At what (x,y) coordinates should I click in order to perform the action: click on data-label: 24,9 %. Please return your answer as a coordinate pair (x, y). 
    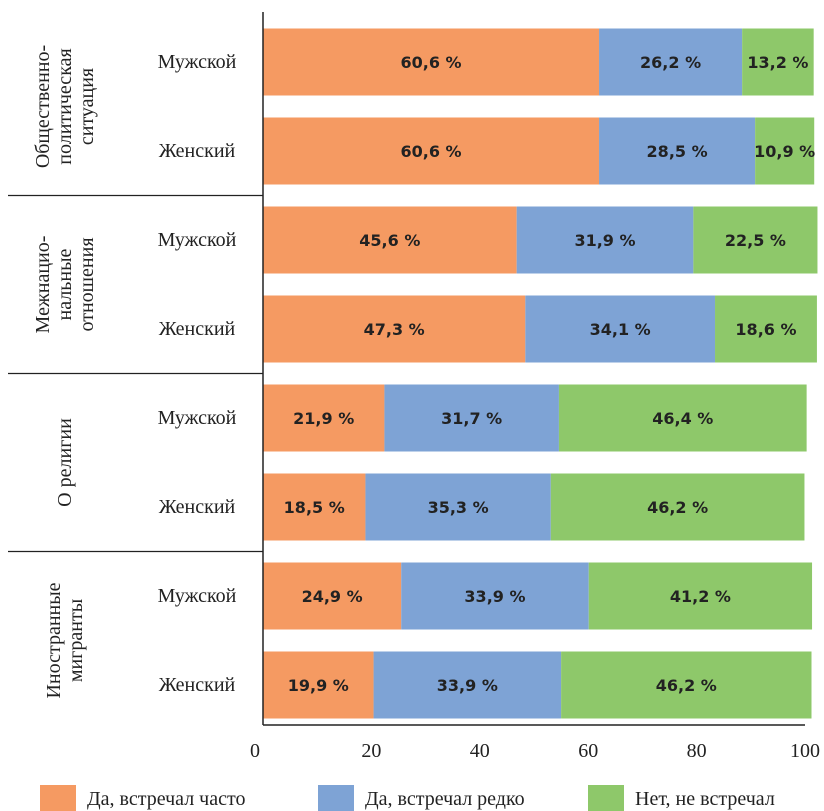
    Looking at the image, I should click on (332, 596).